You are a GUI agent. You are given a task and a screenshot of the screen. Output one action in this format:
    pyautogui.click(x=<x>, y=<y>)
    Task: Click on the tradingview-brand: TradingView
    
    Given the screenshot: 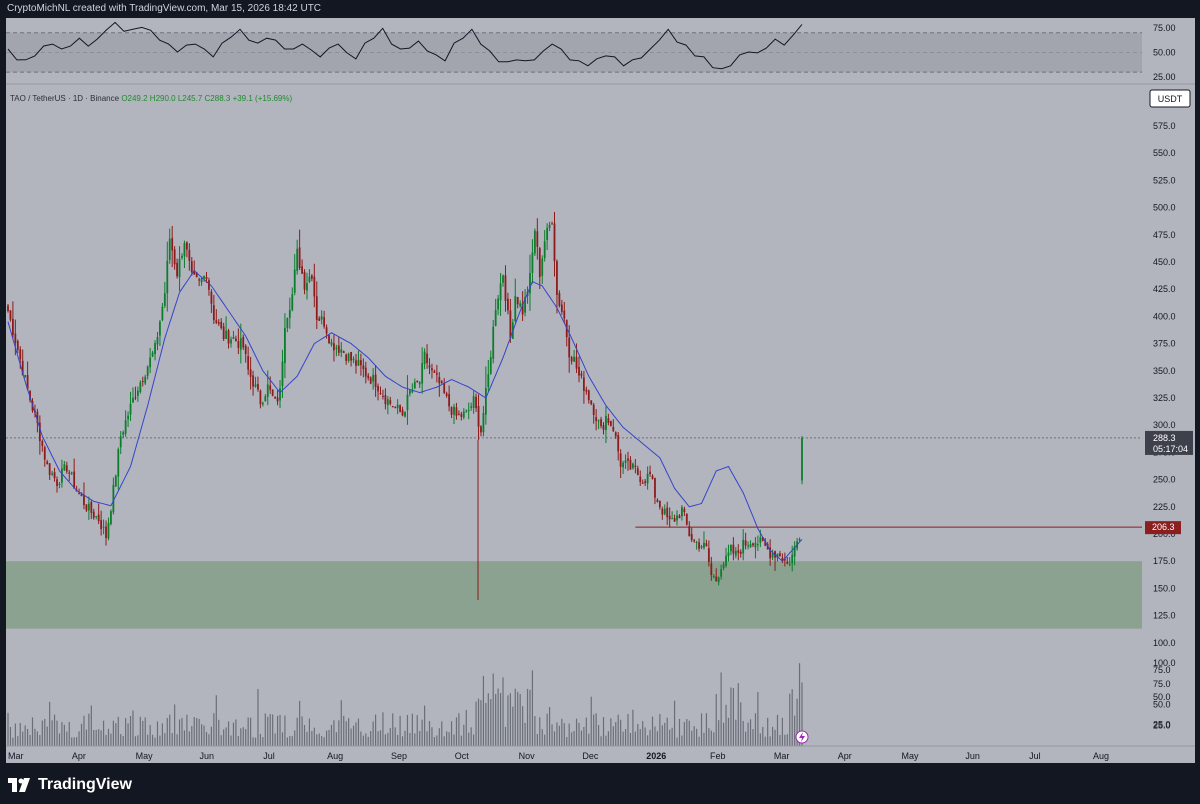 What is the action you would take?
    pyautogui.click(x=70, y=785)
    